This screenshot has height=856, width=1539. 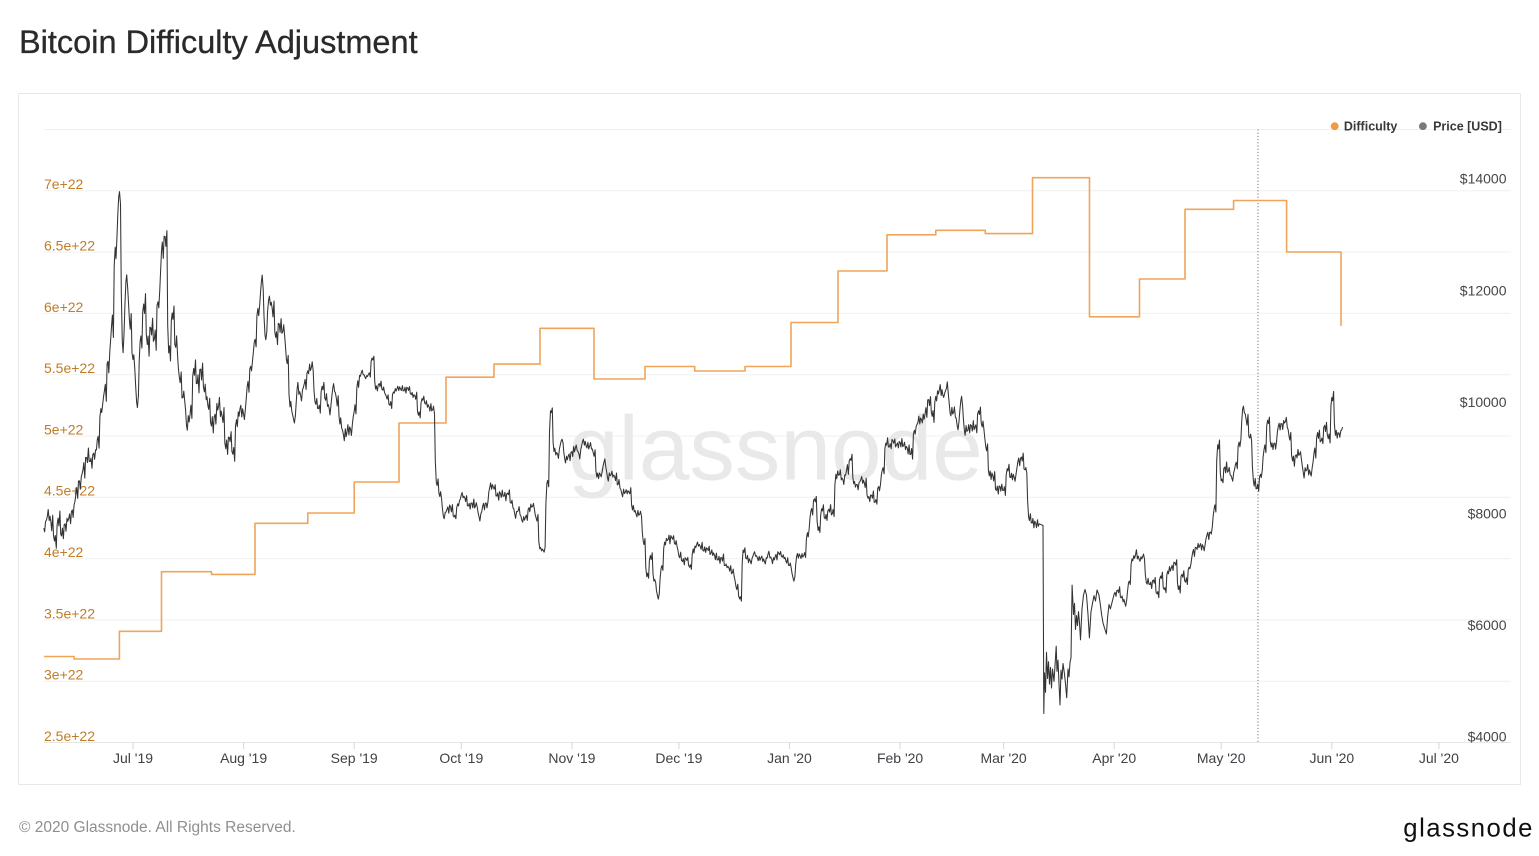 I want to click on svg-text: Sep '19, so click(x=354, y=758).